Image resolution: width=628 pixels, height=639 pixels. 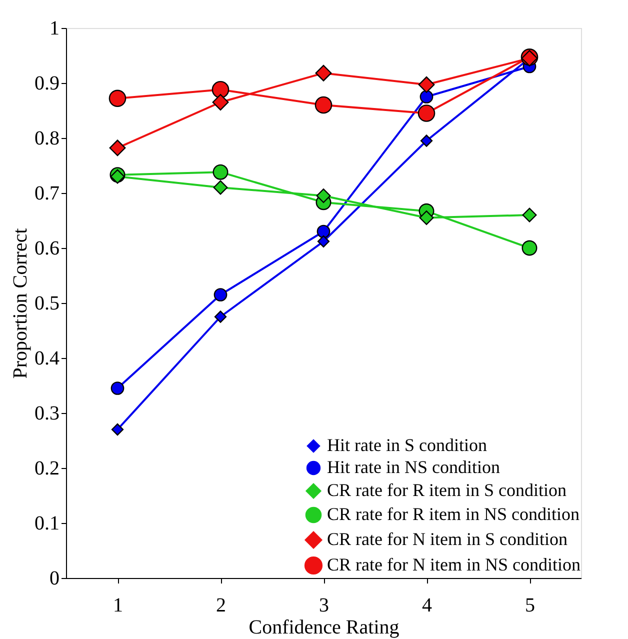 What do you see at coordinates (324, 605) in the screenshot?
I see `x-tick-label: 3` at bounding box center [324, 605].